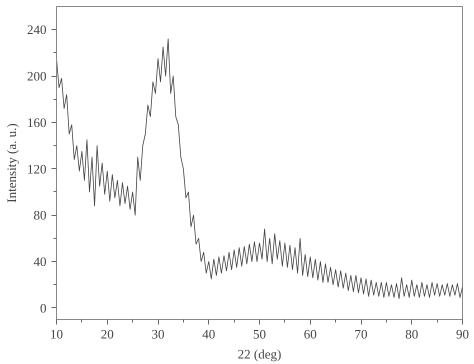 The height and width of the screenshot is (364, 474). What do you see at coordinates (56, 334) in the screenshot?
I see `x-tick-label: 10` at bounding box center [56, 334].